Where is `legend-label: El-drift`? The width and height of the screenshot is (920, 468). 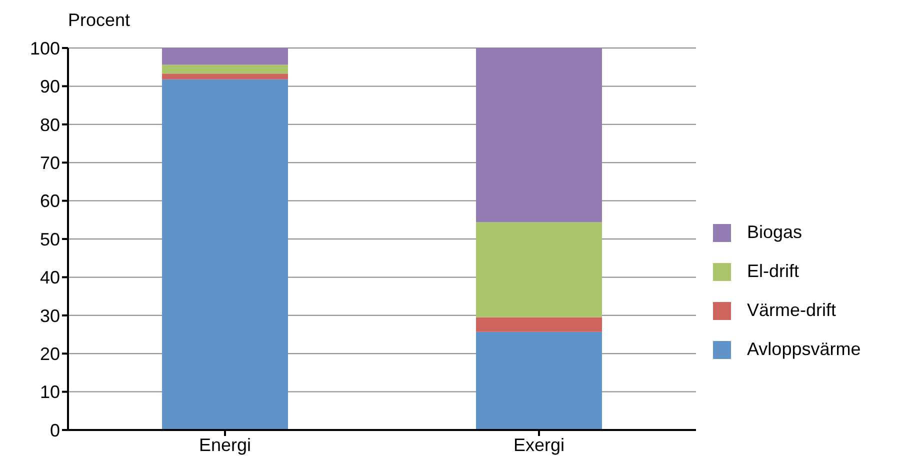 legend-label: El-drift is located at coordinates (773, 271).